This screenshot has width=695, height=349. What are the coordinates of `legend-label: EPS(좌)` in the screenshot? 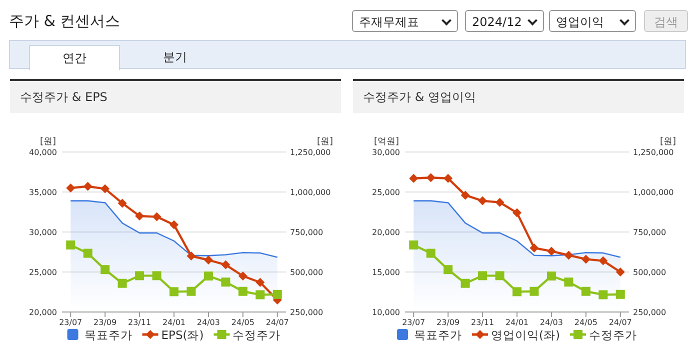 It's located at (182, 335).